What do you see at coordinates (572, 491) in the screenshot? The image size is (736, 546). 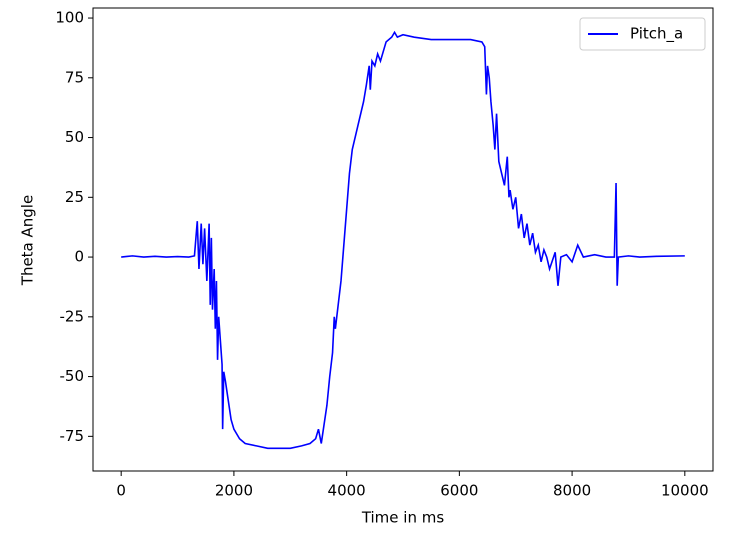 I see `x-tick-label: 8000` at bounding box center [572, 491].